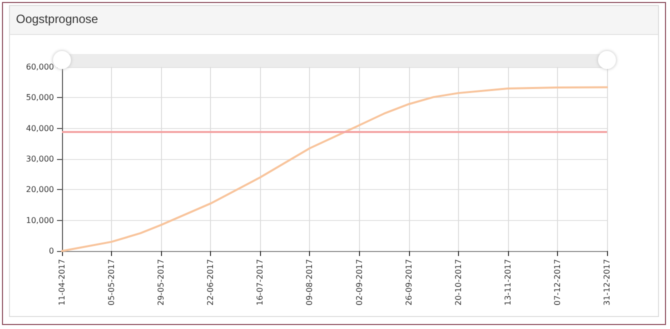  Describe the element at coordinates (40, 159) in the screenshot. I see `y-tick-label: 30,000` at that location.